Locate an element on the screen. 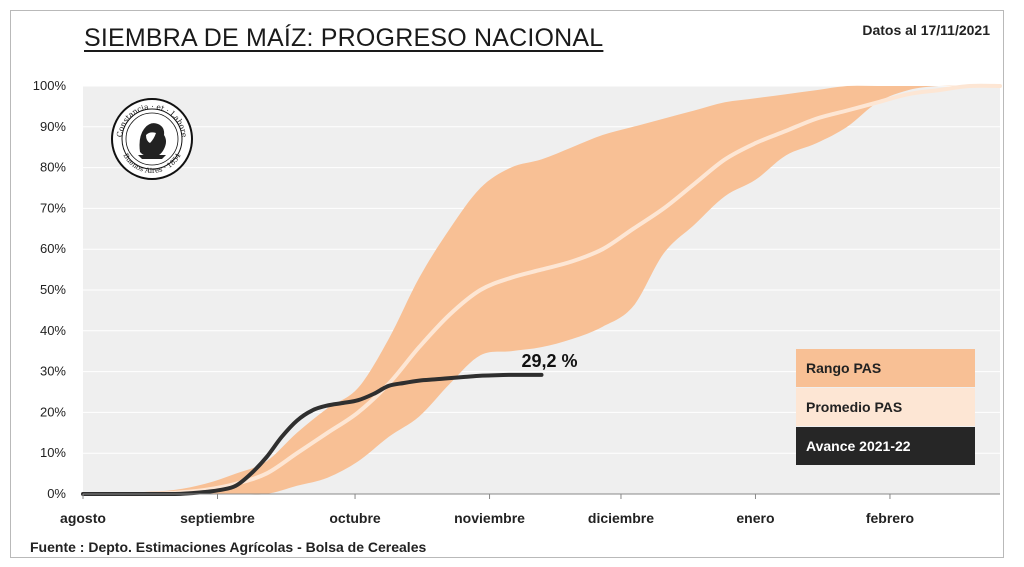 The width and height of the screenshot is (1024, 567). current-value-label: 29,2 % is located at coordinates (550, 361).